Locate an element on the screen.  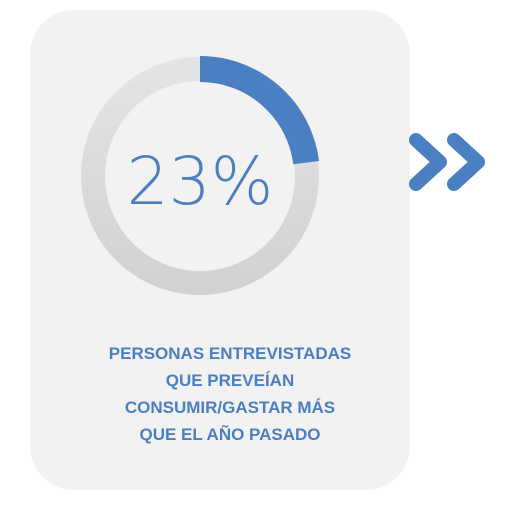
value-label: 23% is located at coordinates (200, 181).